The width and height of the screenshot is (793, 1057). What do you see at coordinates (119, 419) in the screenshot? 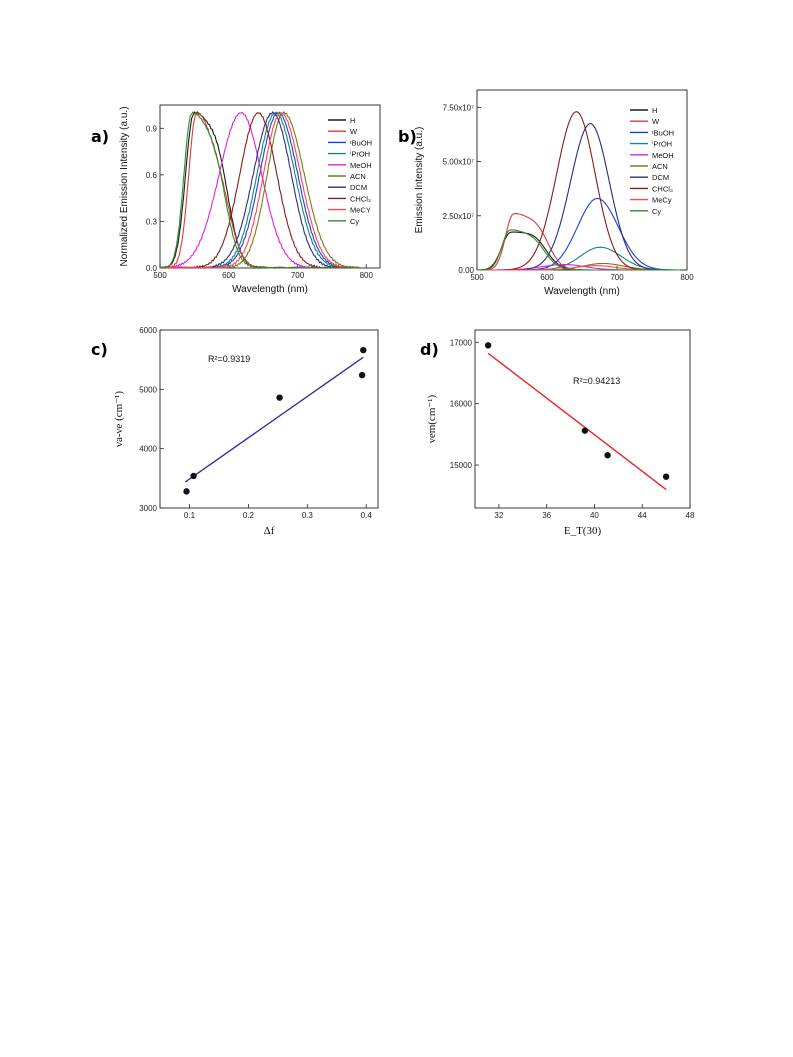
I see `y-axis-label: νa-νe (cm⁻¹)` at bounding box center [119, 419].